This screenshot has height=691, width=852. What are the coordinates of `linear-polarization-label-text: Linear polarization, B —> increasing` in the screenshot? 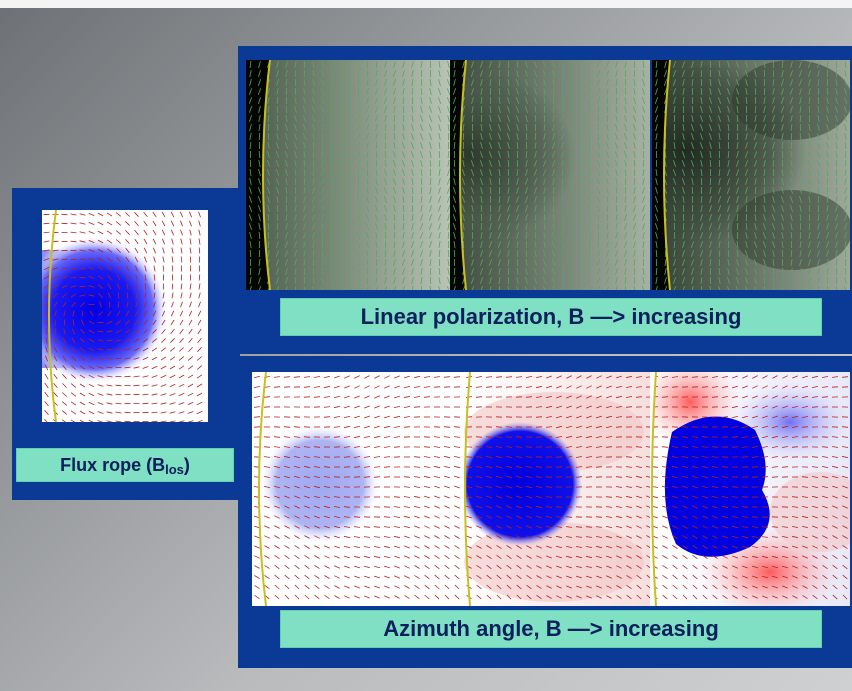 It's located at (551, 316).